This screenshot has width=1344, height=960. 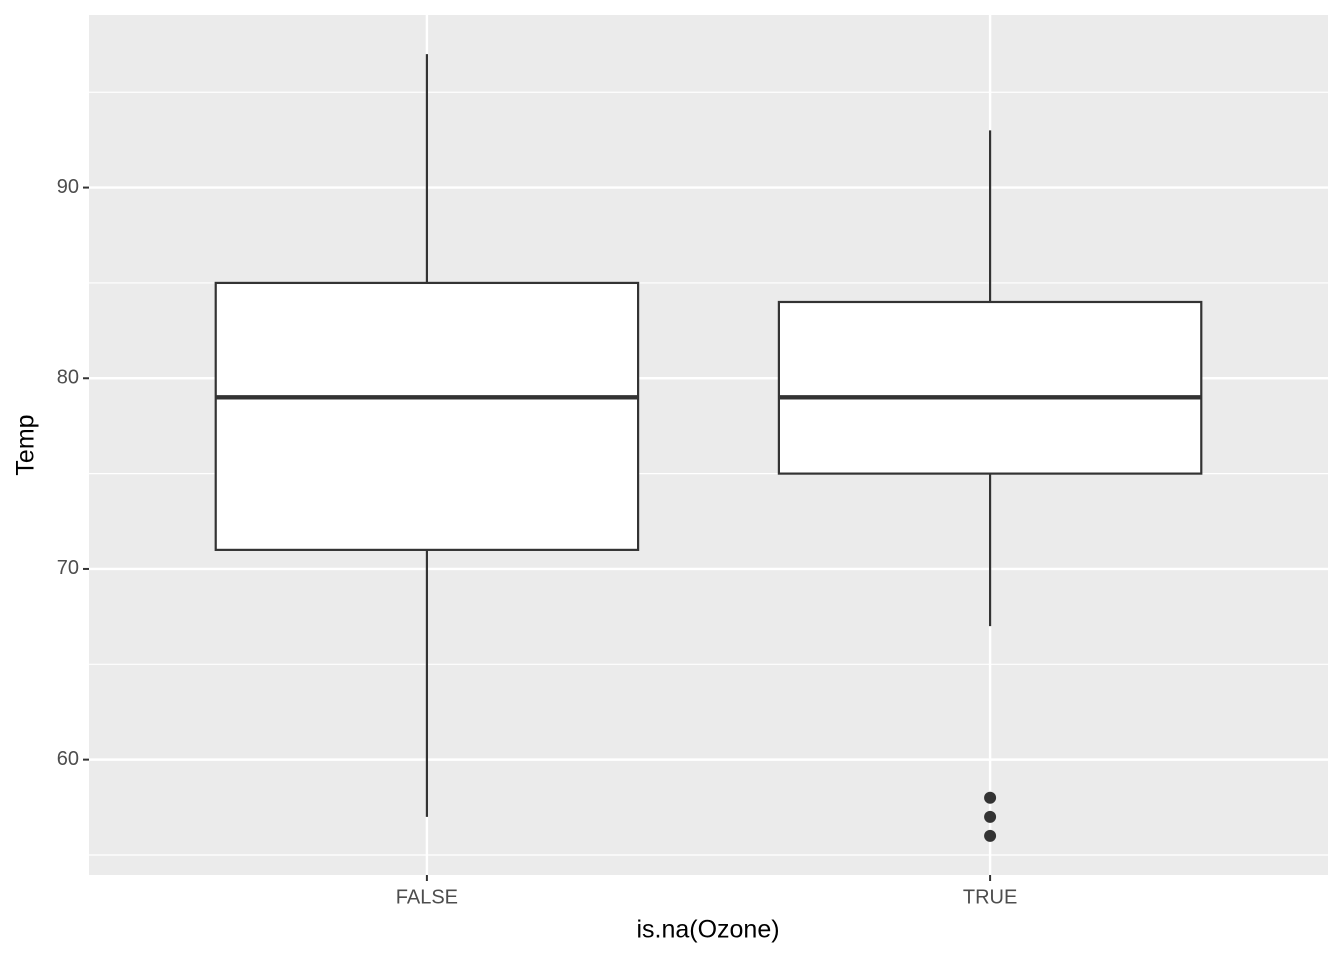 What do you see at coordinates (990, 897) in the screenshot?
I see `x-tick-label: TRUE` at bounding box center [990, 897].